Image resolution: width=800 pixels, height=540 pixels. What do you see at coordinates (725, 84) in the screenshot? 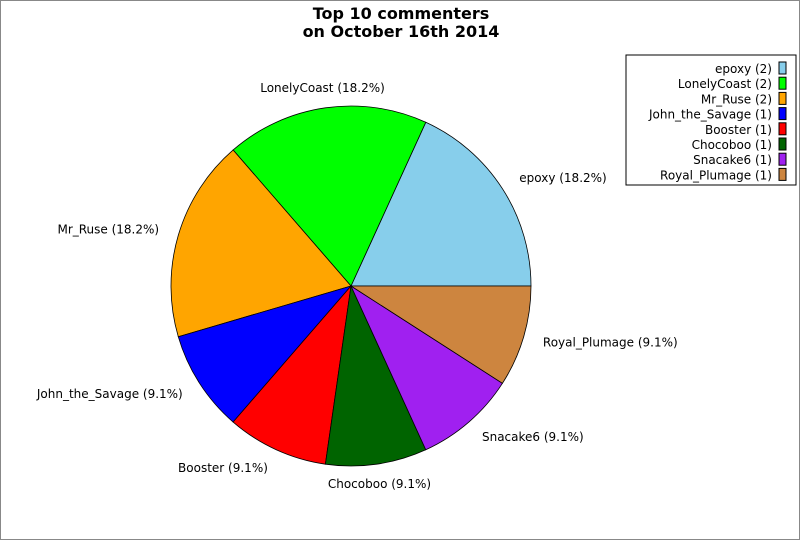
I see `legend-entry: LonelyCoast (2)` at bounding box center [725, 84].